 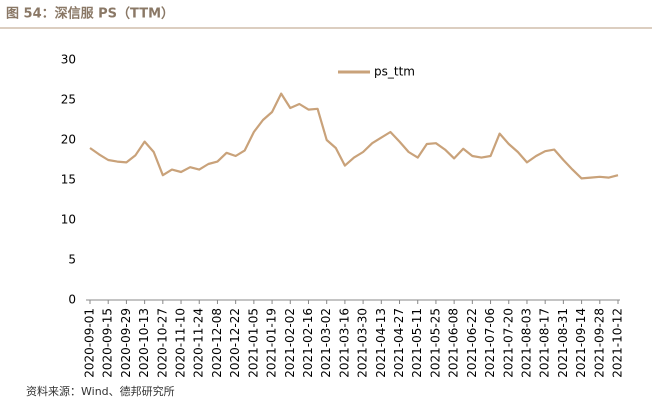 I want to click on x-tick-label: 2021-06-22, so click(x=472, y=343).